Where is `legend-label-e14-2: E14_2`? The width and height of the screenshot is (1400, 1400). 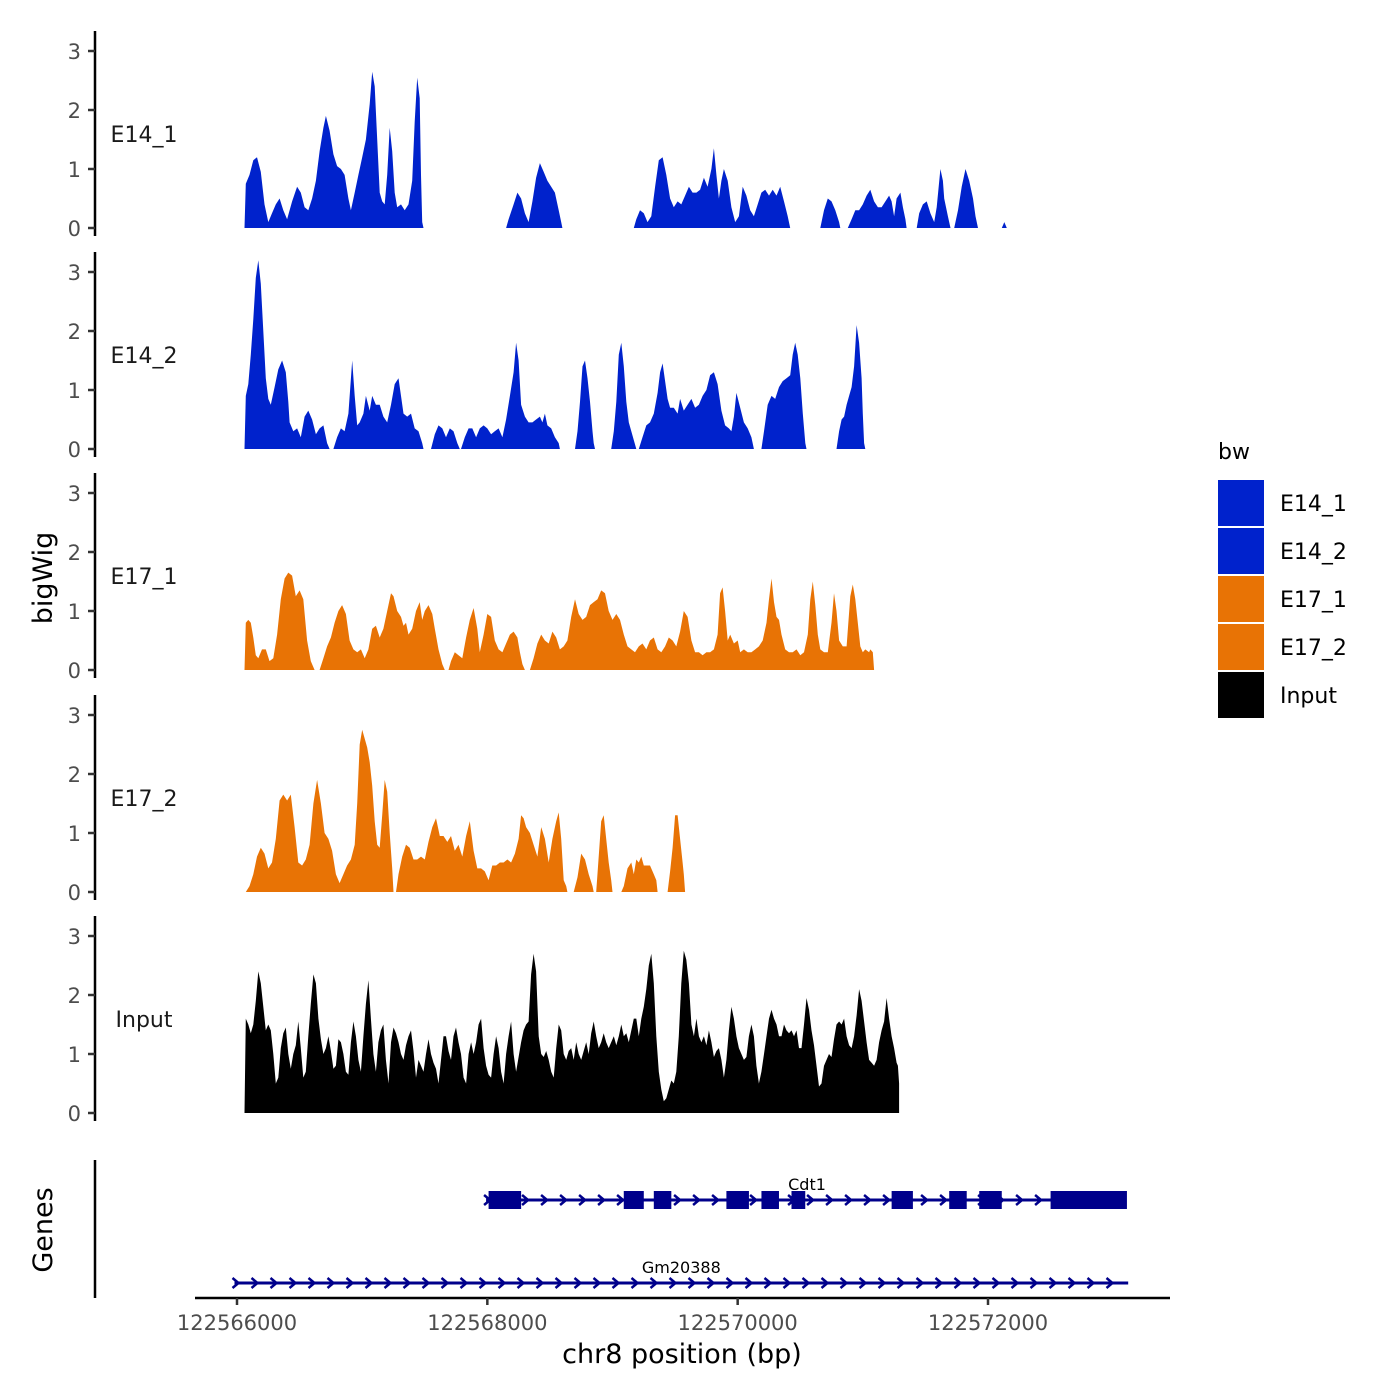
legend-label-e14-2: E14_2 is located at coordinates (1313, 552).